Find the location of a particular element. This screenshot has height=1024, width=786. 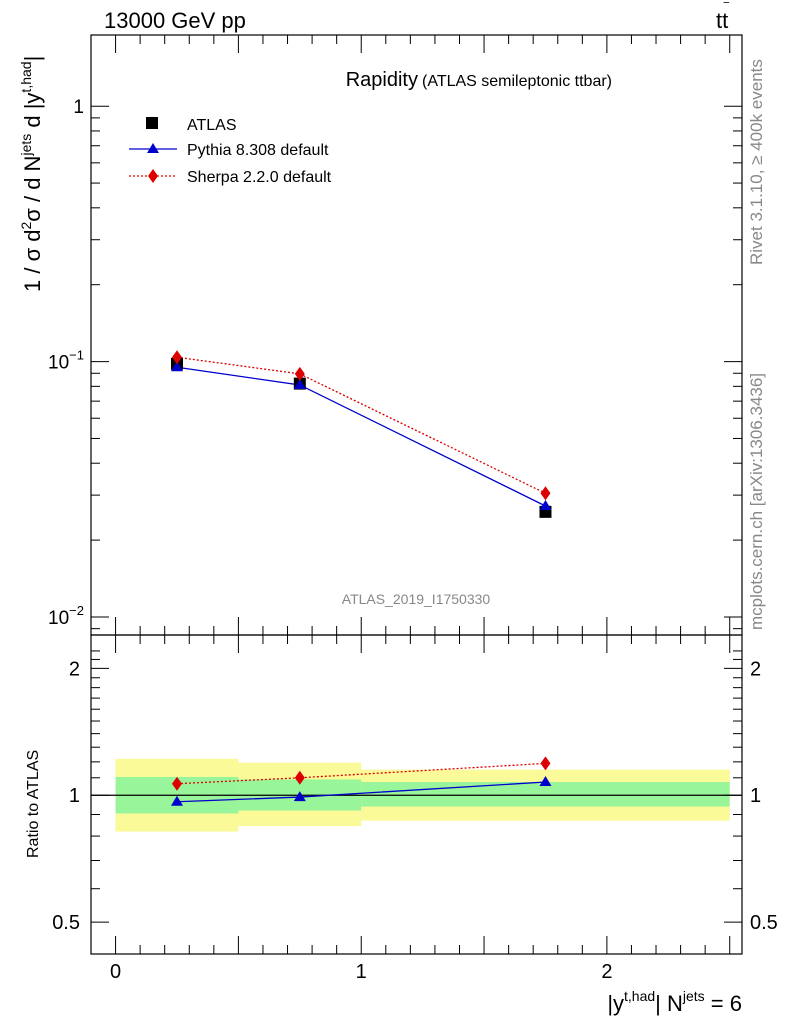

x-tick-label: 1 is located at coordinates (361, 972).